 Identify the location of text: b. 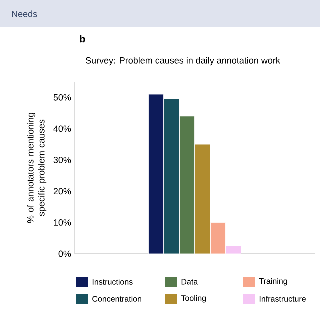
(83, 39).